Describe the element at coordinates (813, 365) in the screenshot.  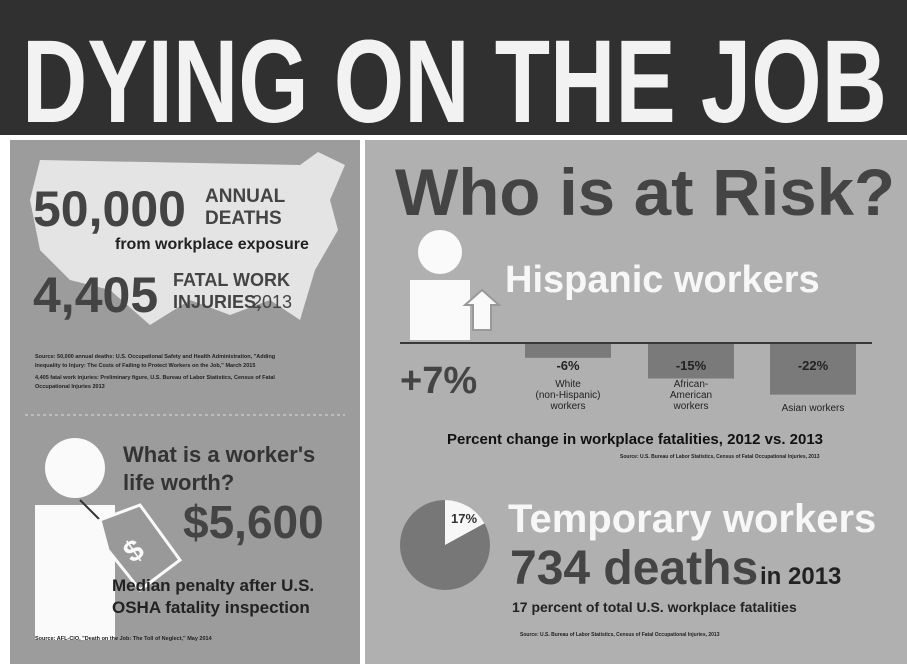
I see `value-label: -22%` at that location.